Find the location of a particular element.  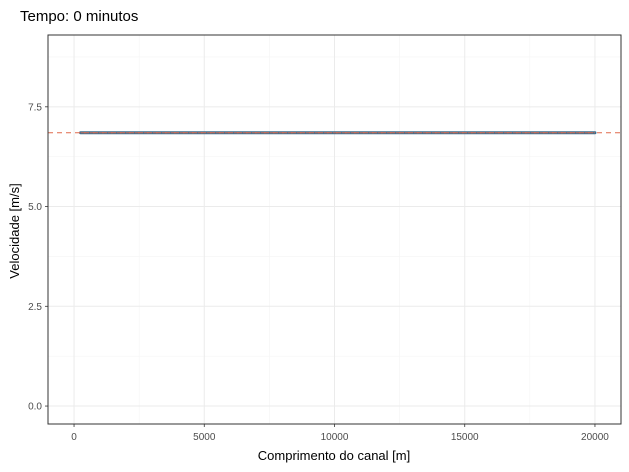

x-axis-title: Comprimento do canal [m] is located at coordinates (334, 455).